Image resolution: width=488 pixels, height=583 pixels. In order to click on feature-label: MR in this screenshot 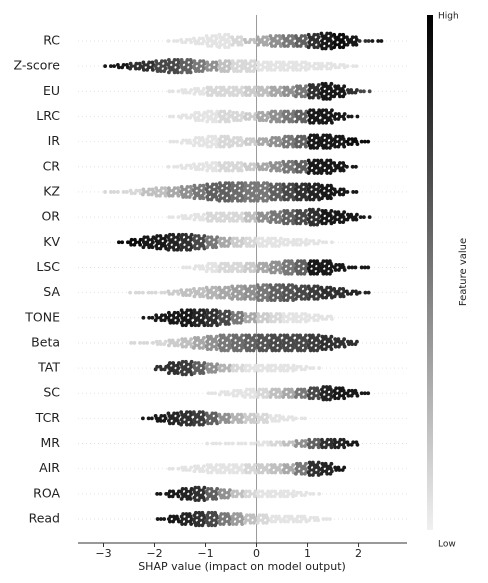, I will do `click(51, 442)`.